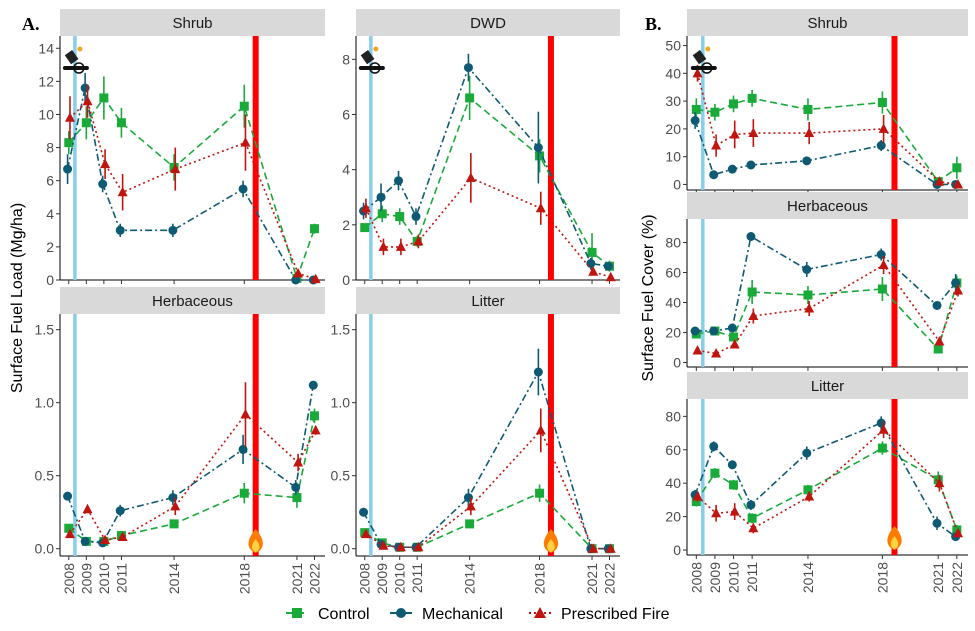 The image size is (975, 631). What do you see at coordinates (46, 81) in the screenshot?
I see `y-tick-label-a-shrub: 12` at bounding box center [46, 81].